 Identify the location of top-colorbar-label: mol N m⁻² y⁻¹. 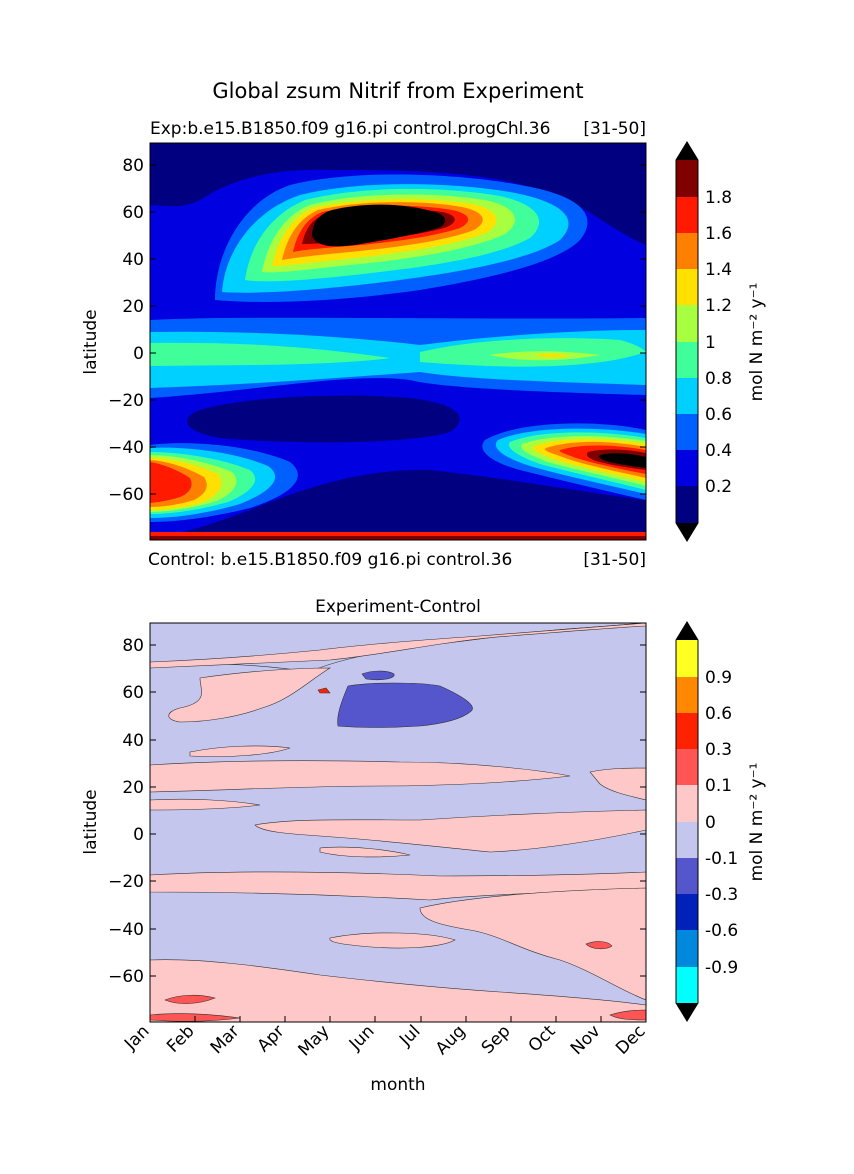
(757, 342).